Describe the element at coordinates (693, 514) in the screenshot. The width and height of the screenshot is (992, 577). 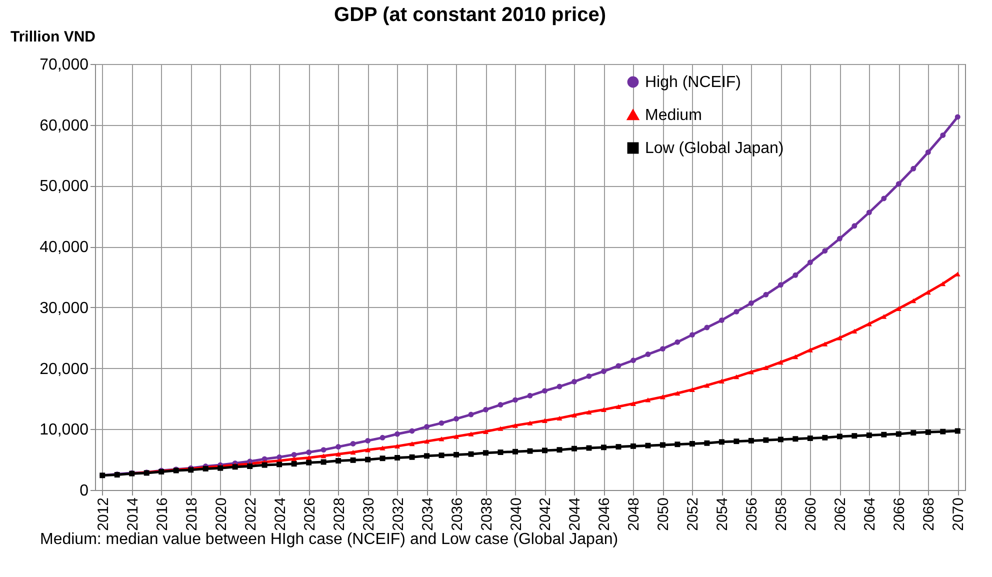
I see `x-tick-label: 2052` at that location.